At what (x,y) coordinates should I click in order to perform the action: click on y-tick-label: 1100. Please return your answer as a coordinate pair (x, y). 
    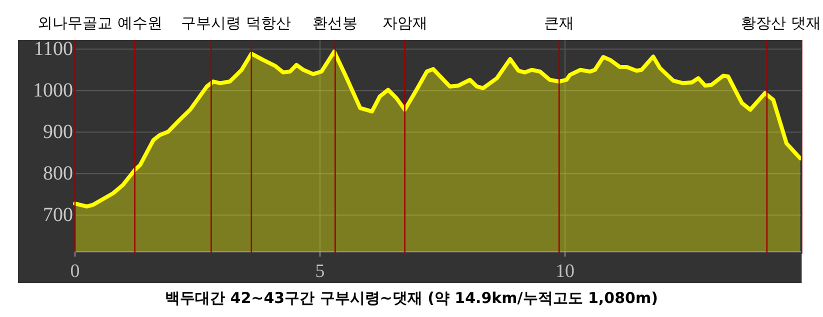
    Looking at the image, I should click on (53, 49).